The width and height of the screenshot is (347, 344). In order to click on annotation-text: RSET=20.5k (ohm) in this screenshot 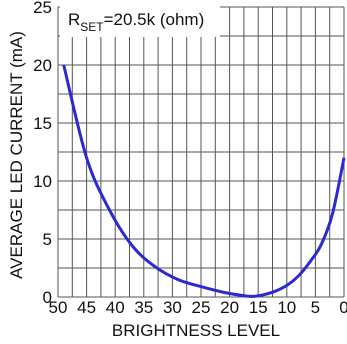, I will do `click(136, 22)`.